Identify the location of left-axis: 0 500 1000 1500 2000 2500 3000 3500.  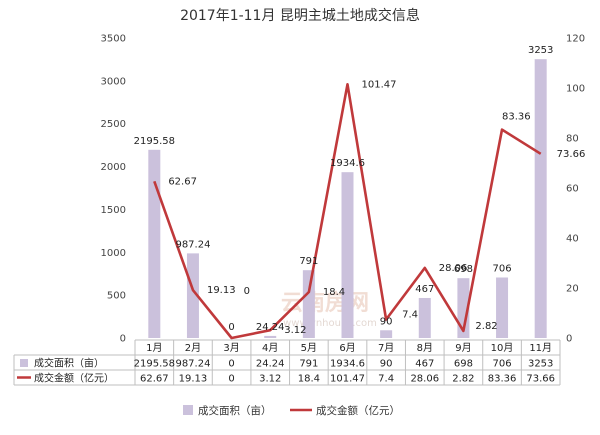
(113, 189).